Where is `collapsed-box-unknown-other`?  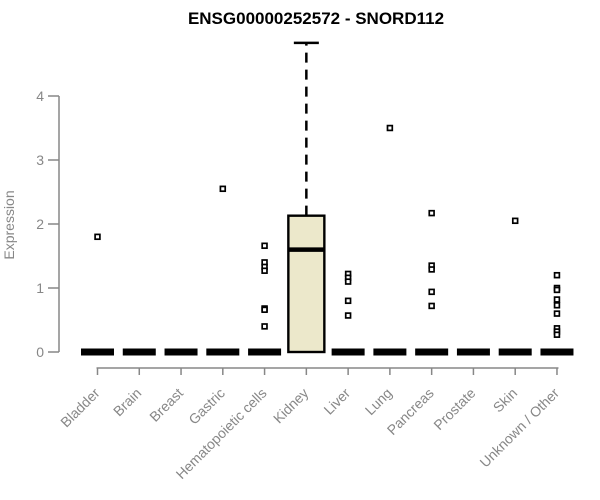 collapsed-box-unknown-other is located at coordinates (557, 352).